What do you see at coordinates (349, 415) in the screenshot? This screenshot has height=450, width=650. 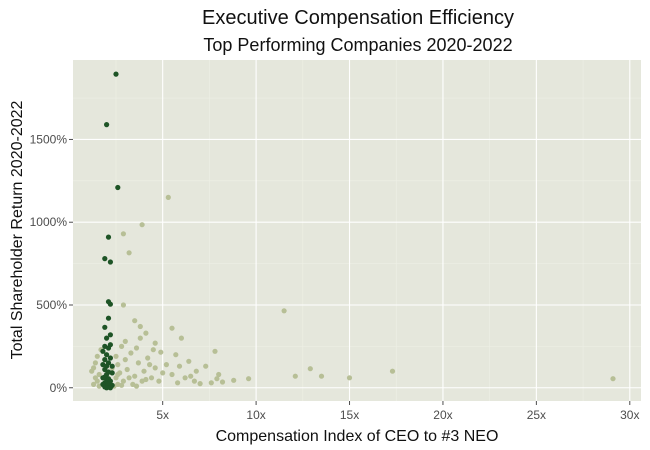 I see `x-tick-label: 15x` at bounding box center [349, 415].